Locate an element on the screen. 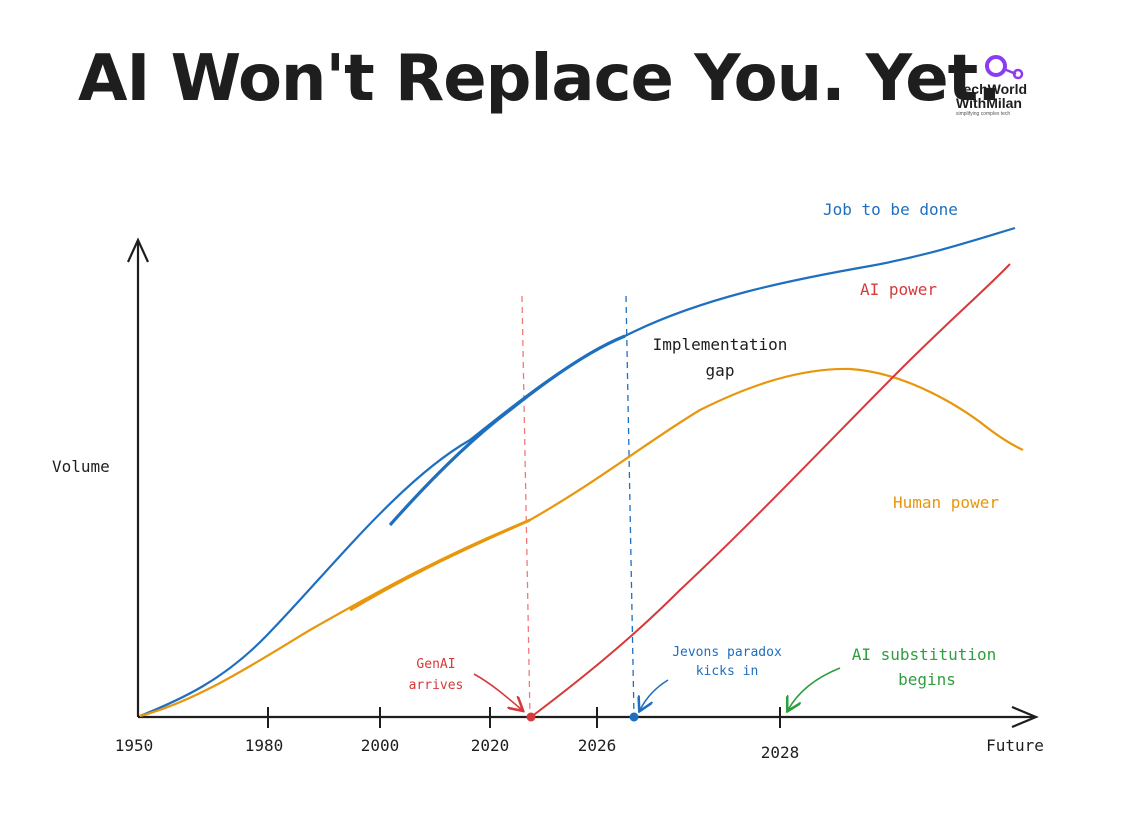  annotation-jevons-arrow is located at coordinates (654, 694).